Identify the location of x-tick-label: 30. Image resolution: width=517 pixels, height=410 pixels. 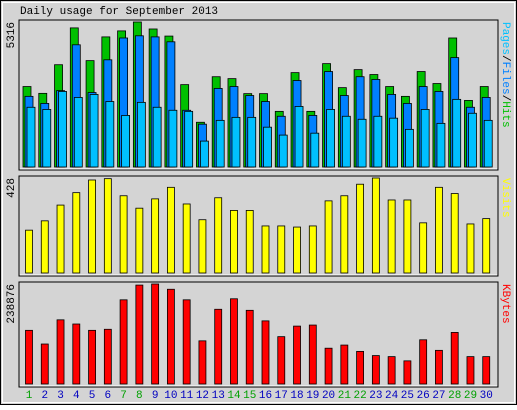
(486, 396).